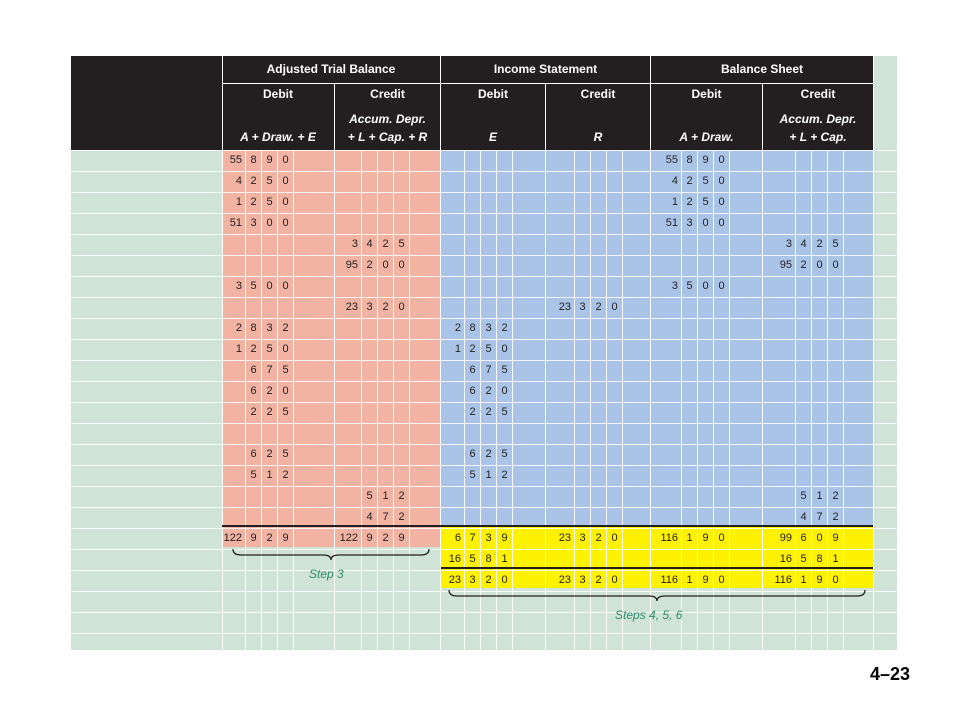  What do you see at coordinates (440, 103) in the screenshot?
I see `header-divider-is` at bounding box center [440, 103].